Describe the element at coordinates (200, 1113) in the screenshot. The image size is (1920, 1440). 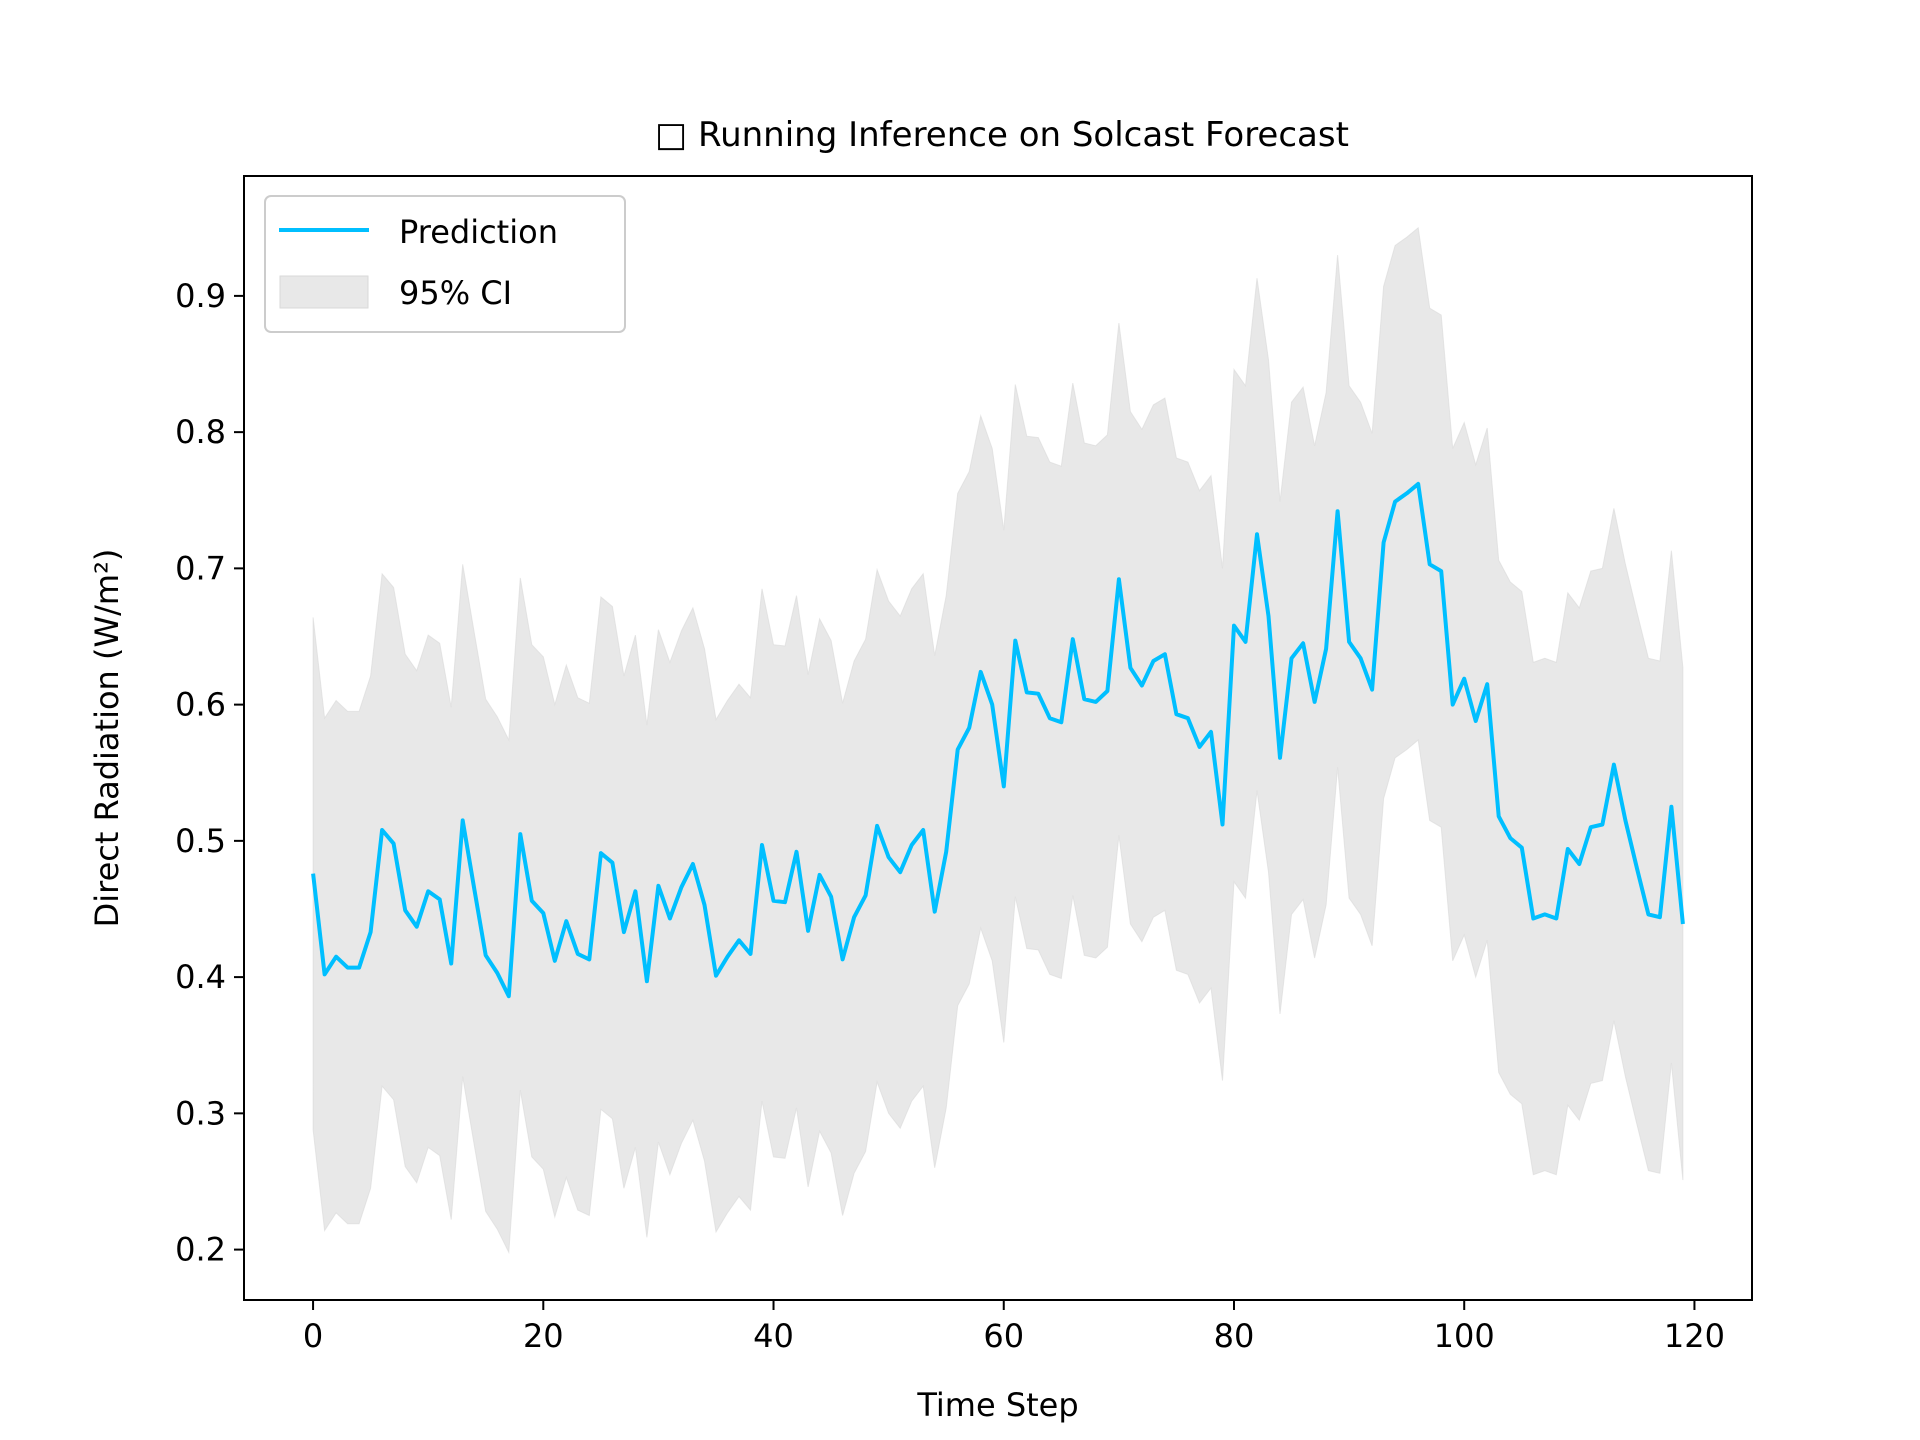
I see `y-tick-label: 0.3` at that location.